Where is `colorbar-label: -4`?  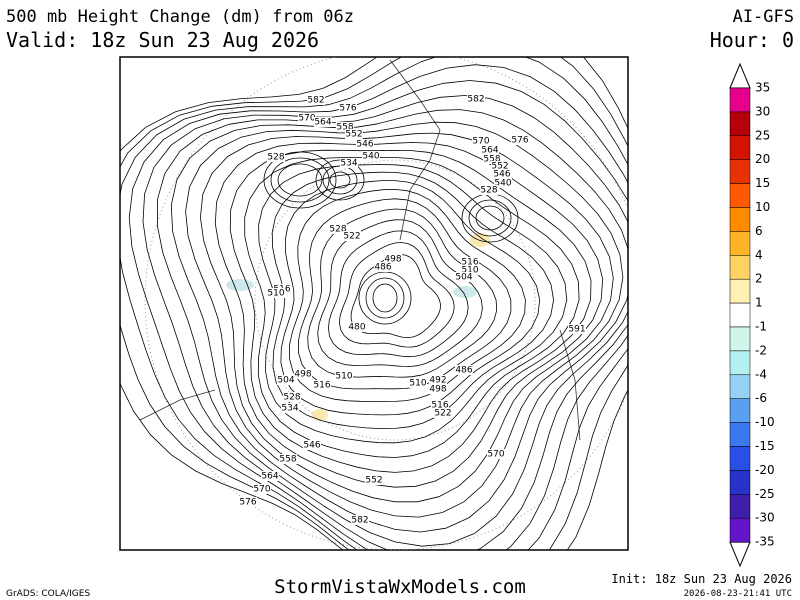
colorbar-label: -4 is located at coordinates (761, 374).